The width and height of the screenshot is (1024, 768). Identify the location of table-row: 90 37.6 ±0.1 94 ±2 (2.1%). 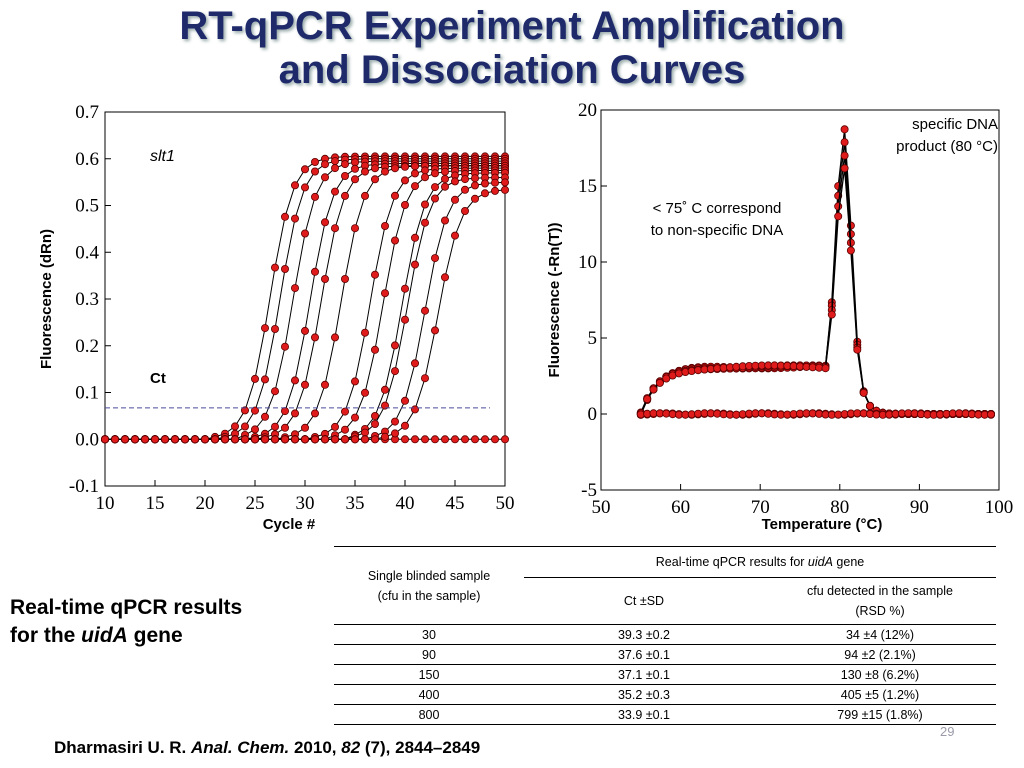
(665, 655).